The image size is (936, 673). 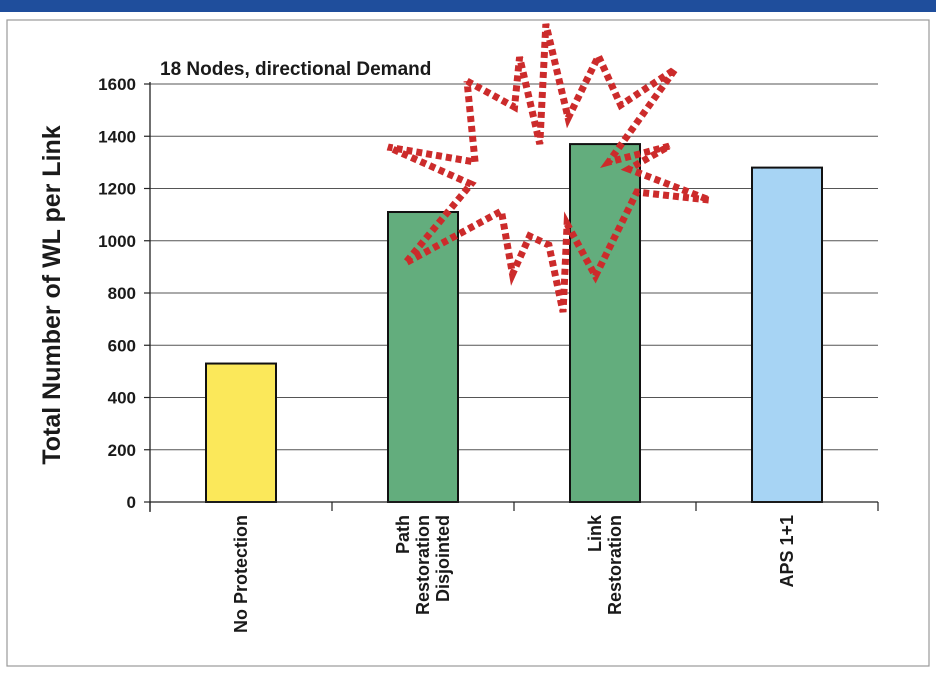 I want to click on y-tick-label: 1600, so click(x=117, y=84).